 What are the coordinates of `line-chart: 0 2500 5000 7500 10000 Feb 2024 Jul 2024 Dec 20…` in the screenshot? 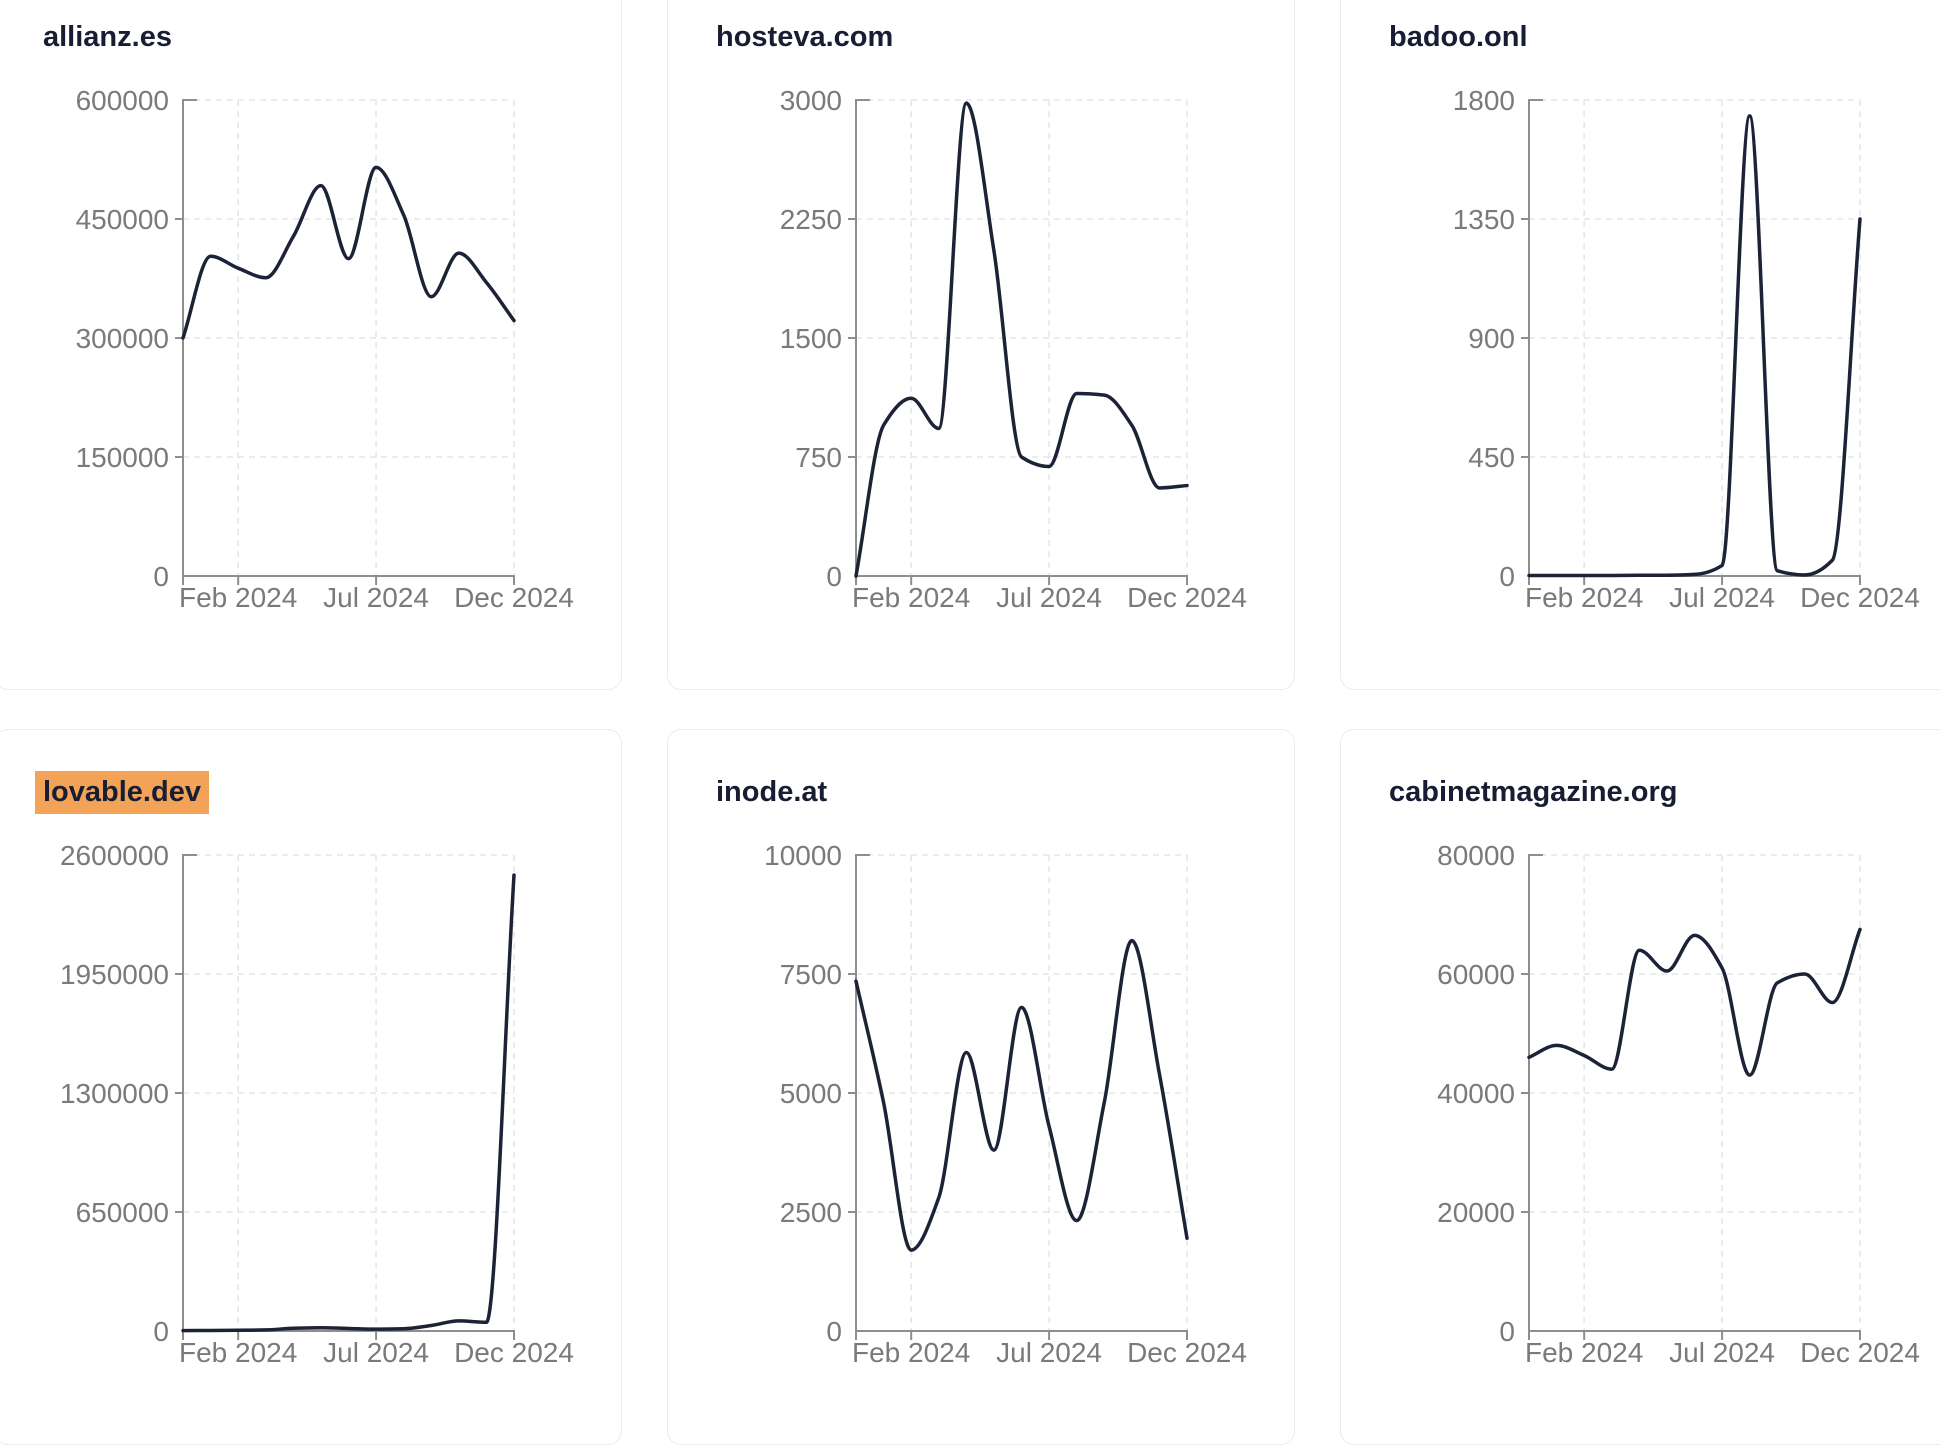 It's located at (1005, 1104).